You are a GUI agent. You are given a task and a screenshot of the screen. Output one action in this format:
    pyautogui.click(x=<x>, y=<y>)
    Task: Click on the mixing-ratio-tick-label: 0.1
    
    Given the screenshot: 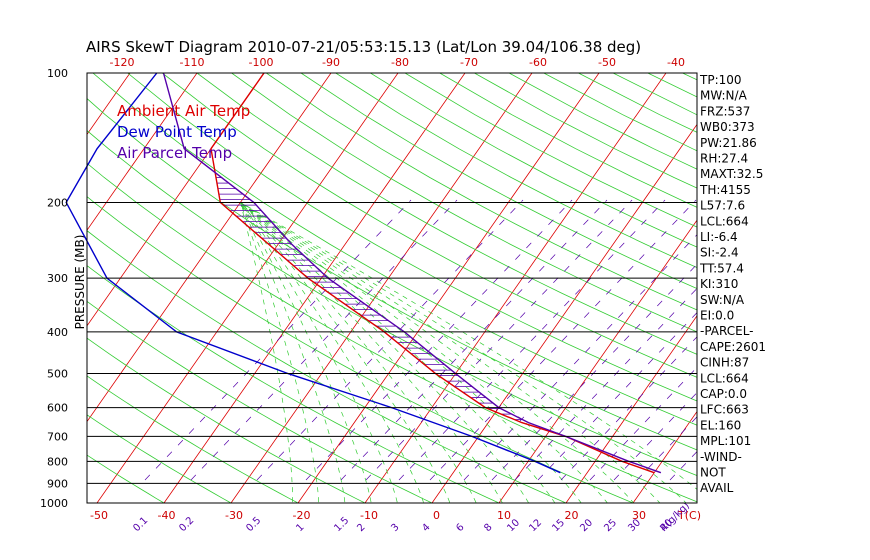 What is the action you would take?
    pyautogui.click(x=140, y=524)
    